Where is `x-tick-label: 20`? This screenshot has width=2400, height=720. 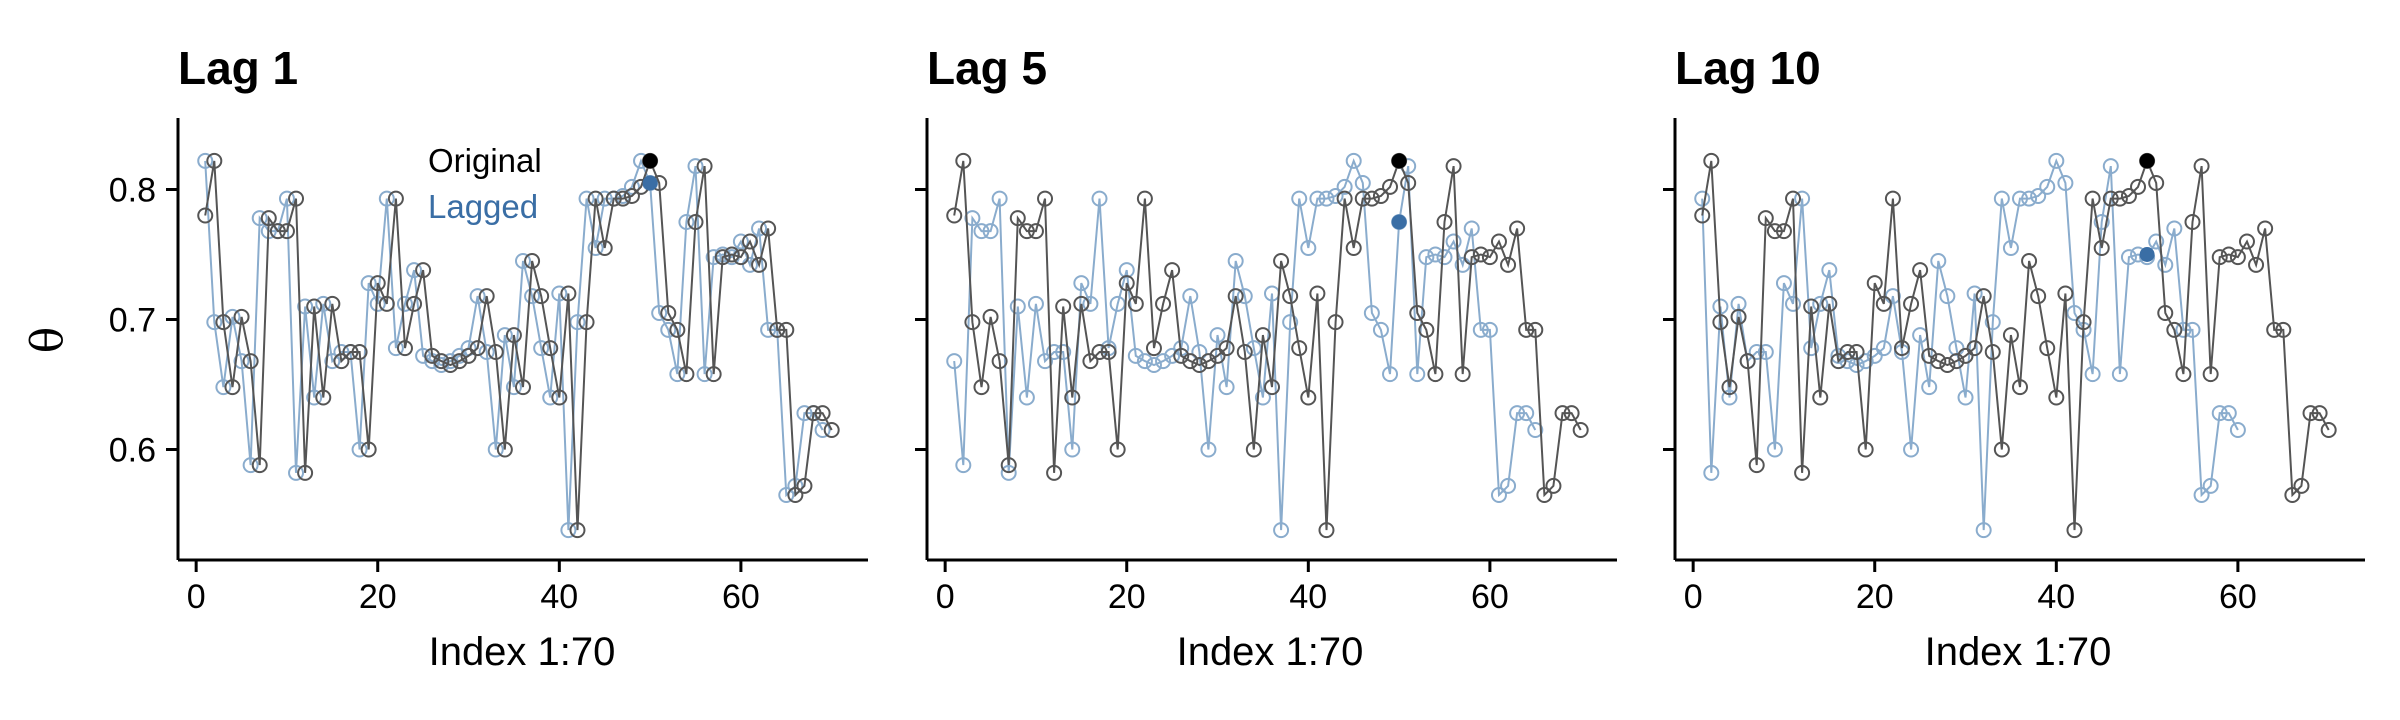
x-tick-label: 20 is located at coordinates (1127, 597).